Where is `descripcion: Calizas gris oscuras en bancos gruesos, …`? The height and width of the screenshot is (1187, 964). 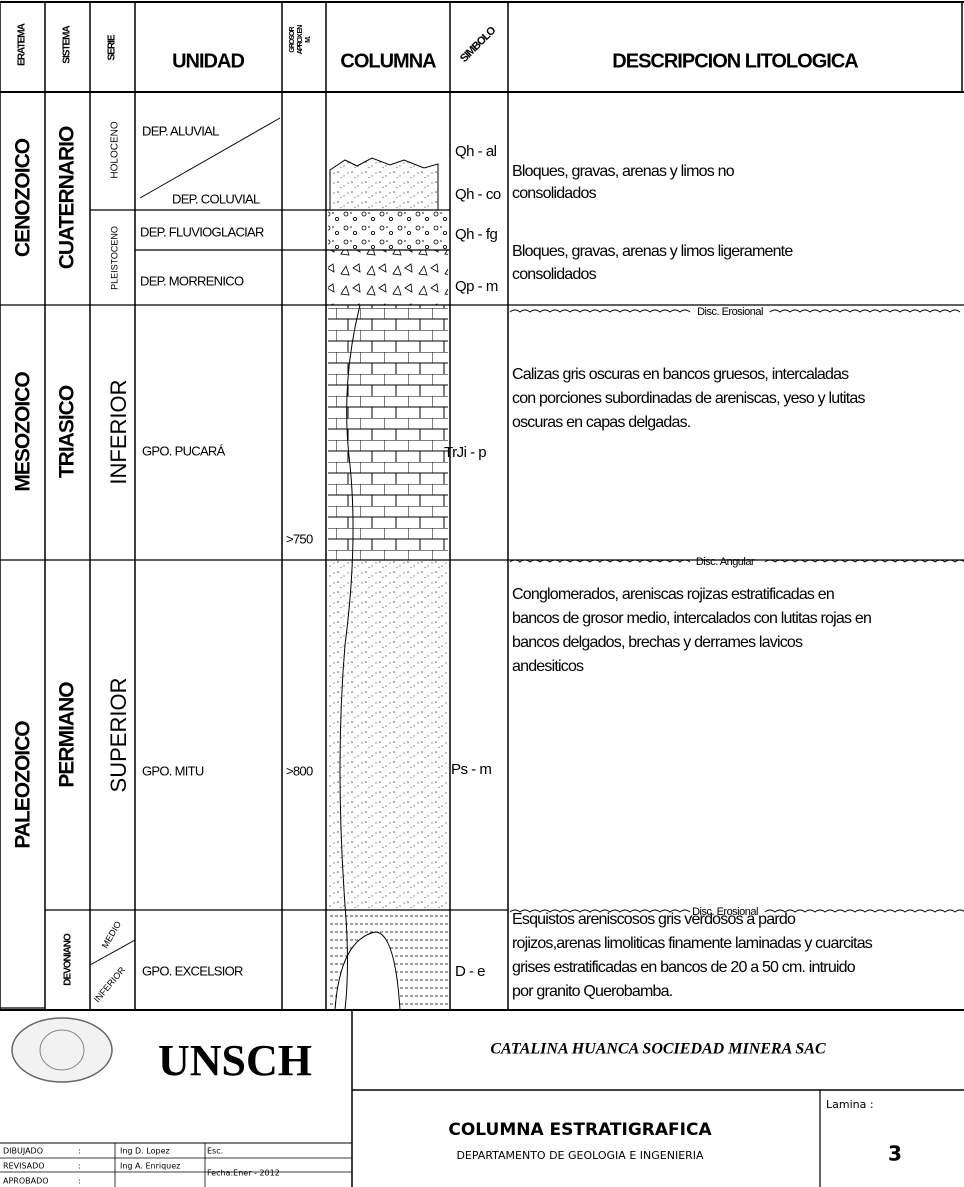 descripcion: Calizas gris oscuras en bancos gruesos, … is located at coordinates (680, 374).